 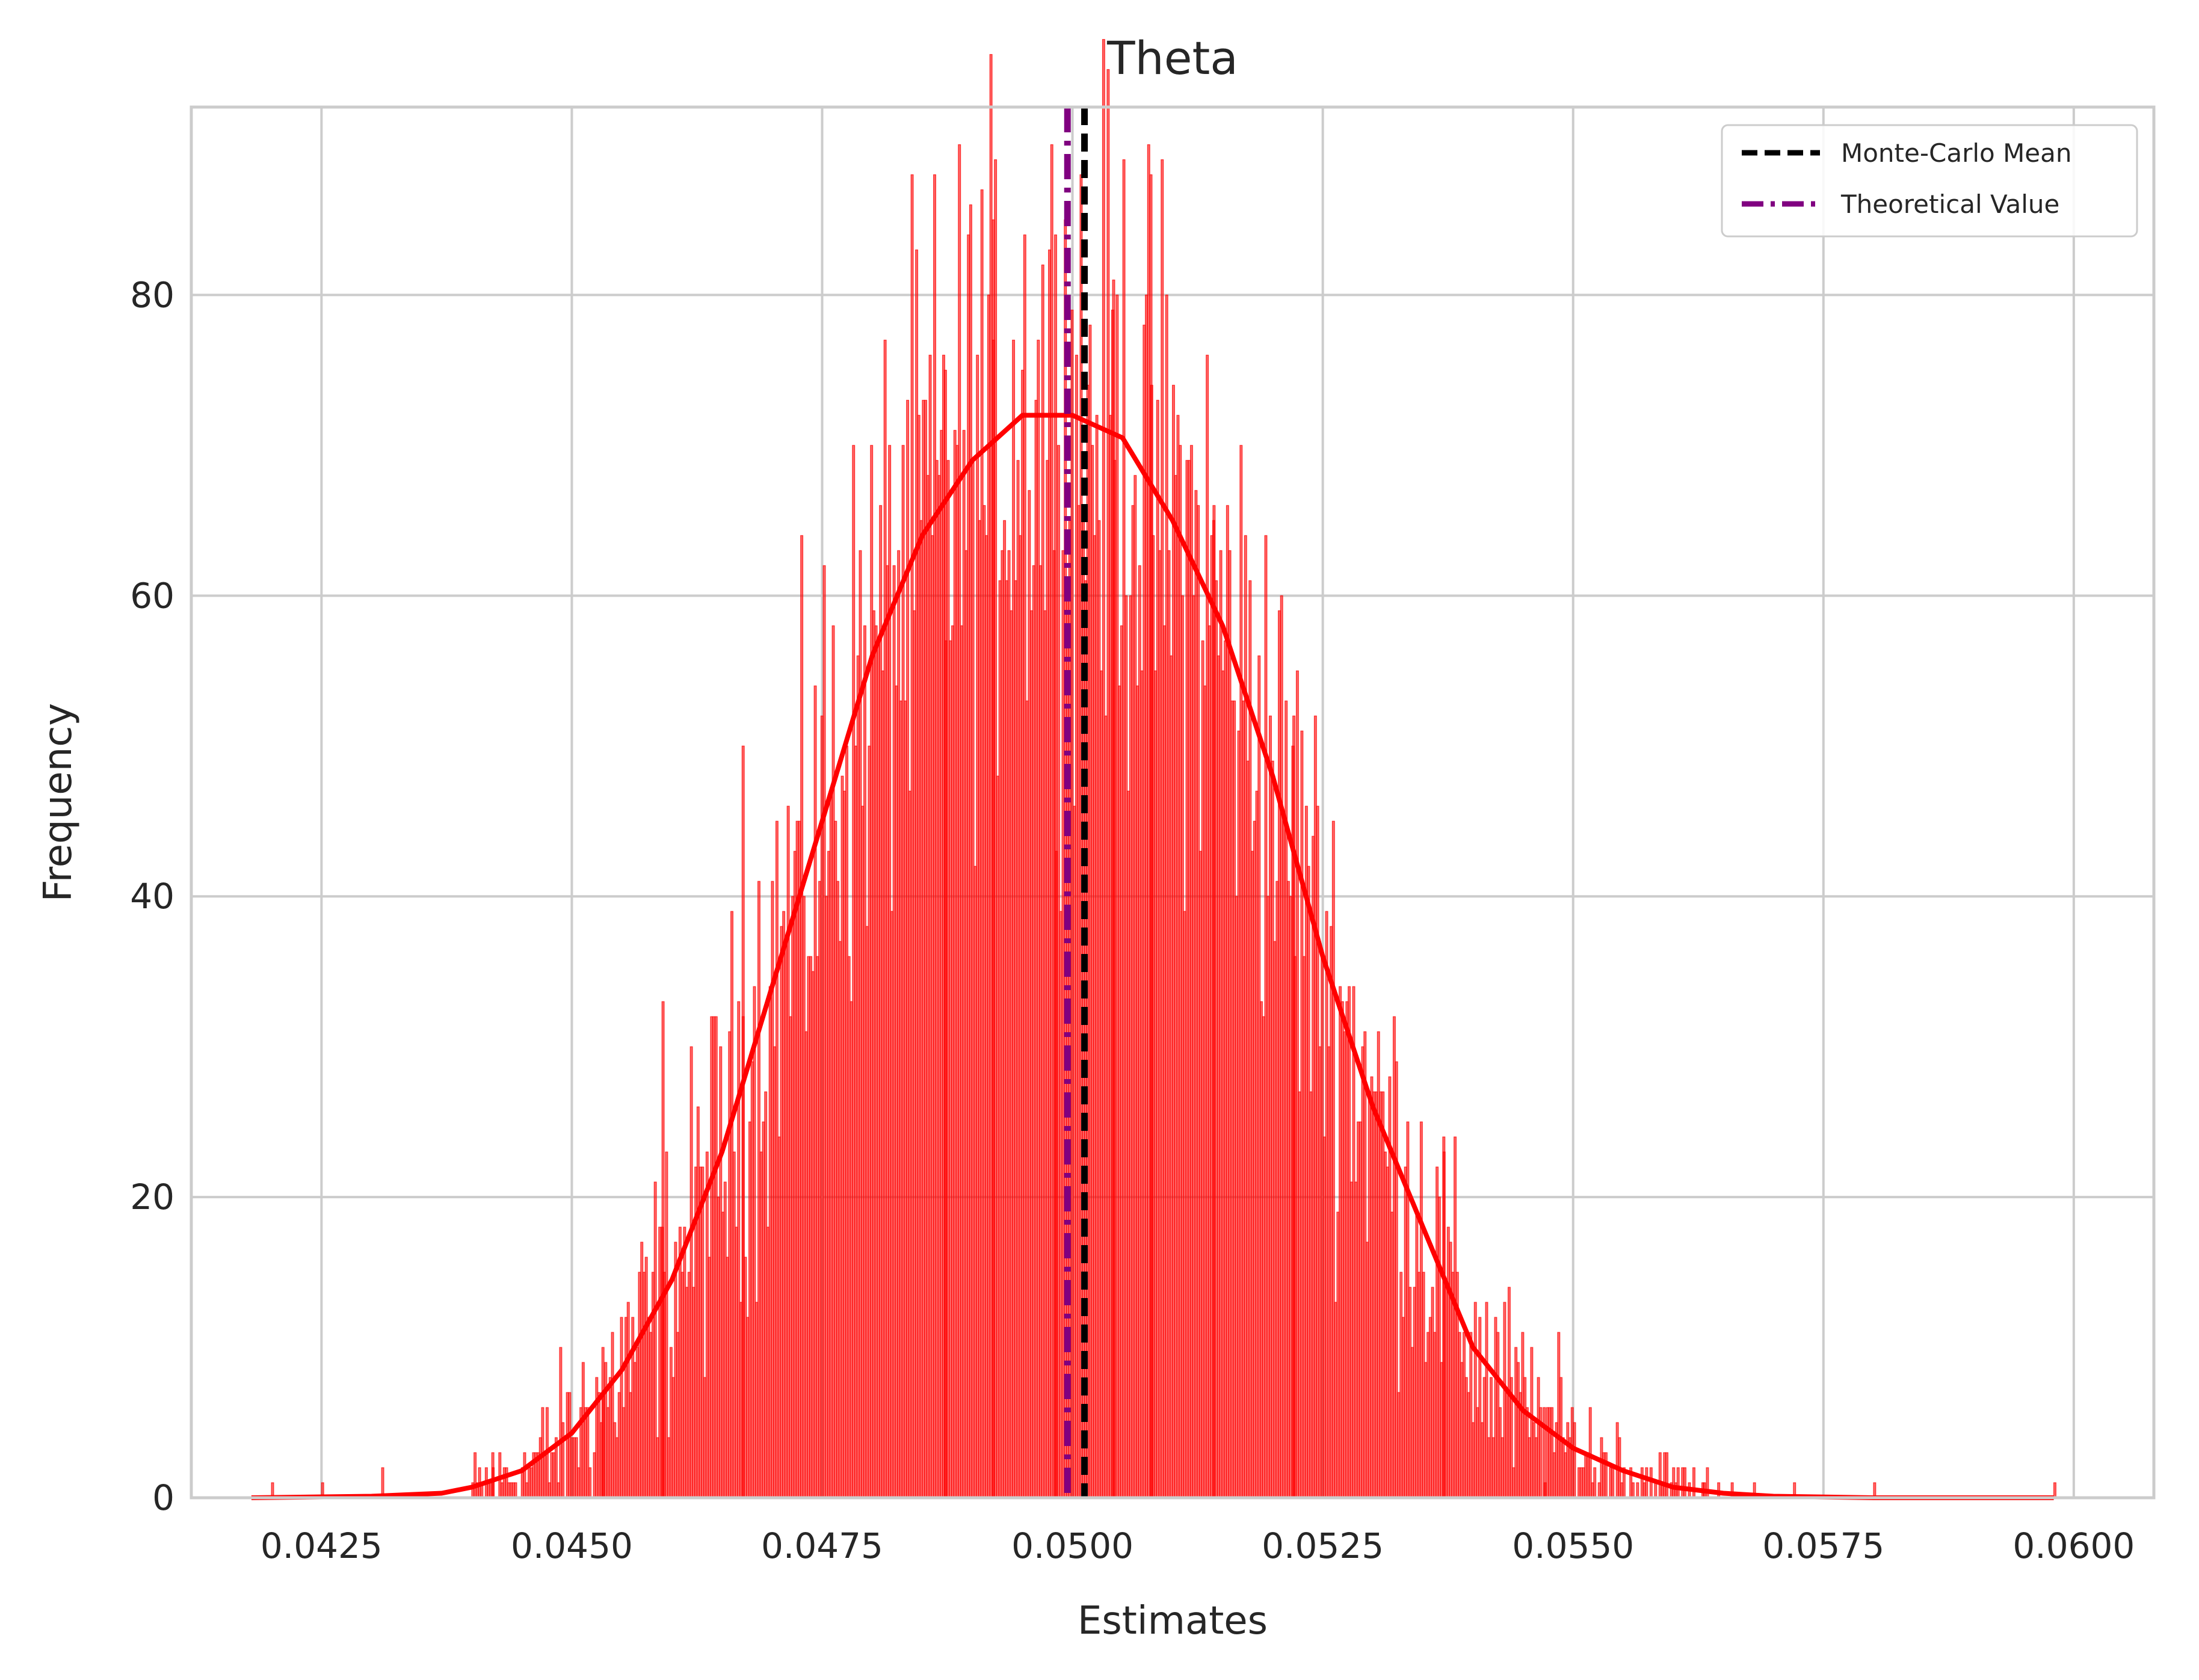 I want to click on x-tick-label: 0.0575, so click(x=1823, y=1545).